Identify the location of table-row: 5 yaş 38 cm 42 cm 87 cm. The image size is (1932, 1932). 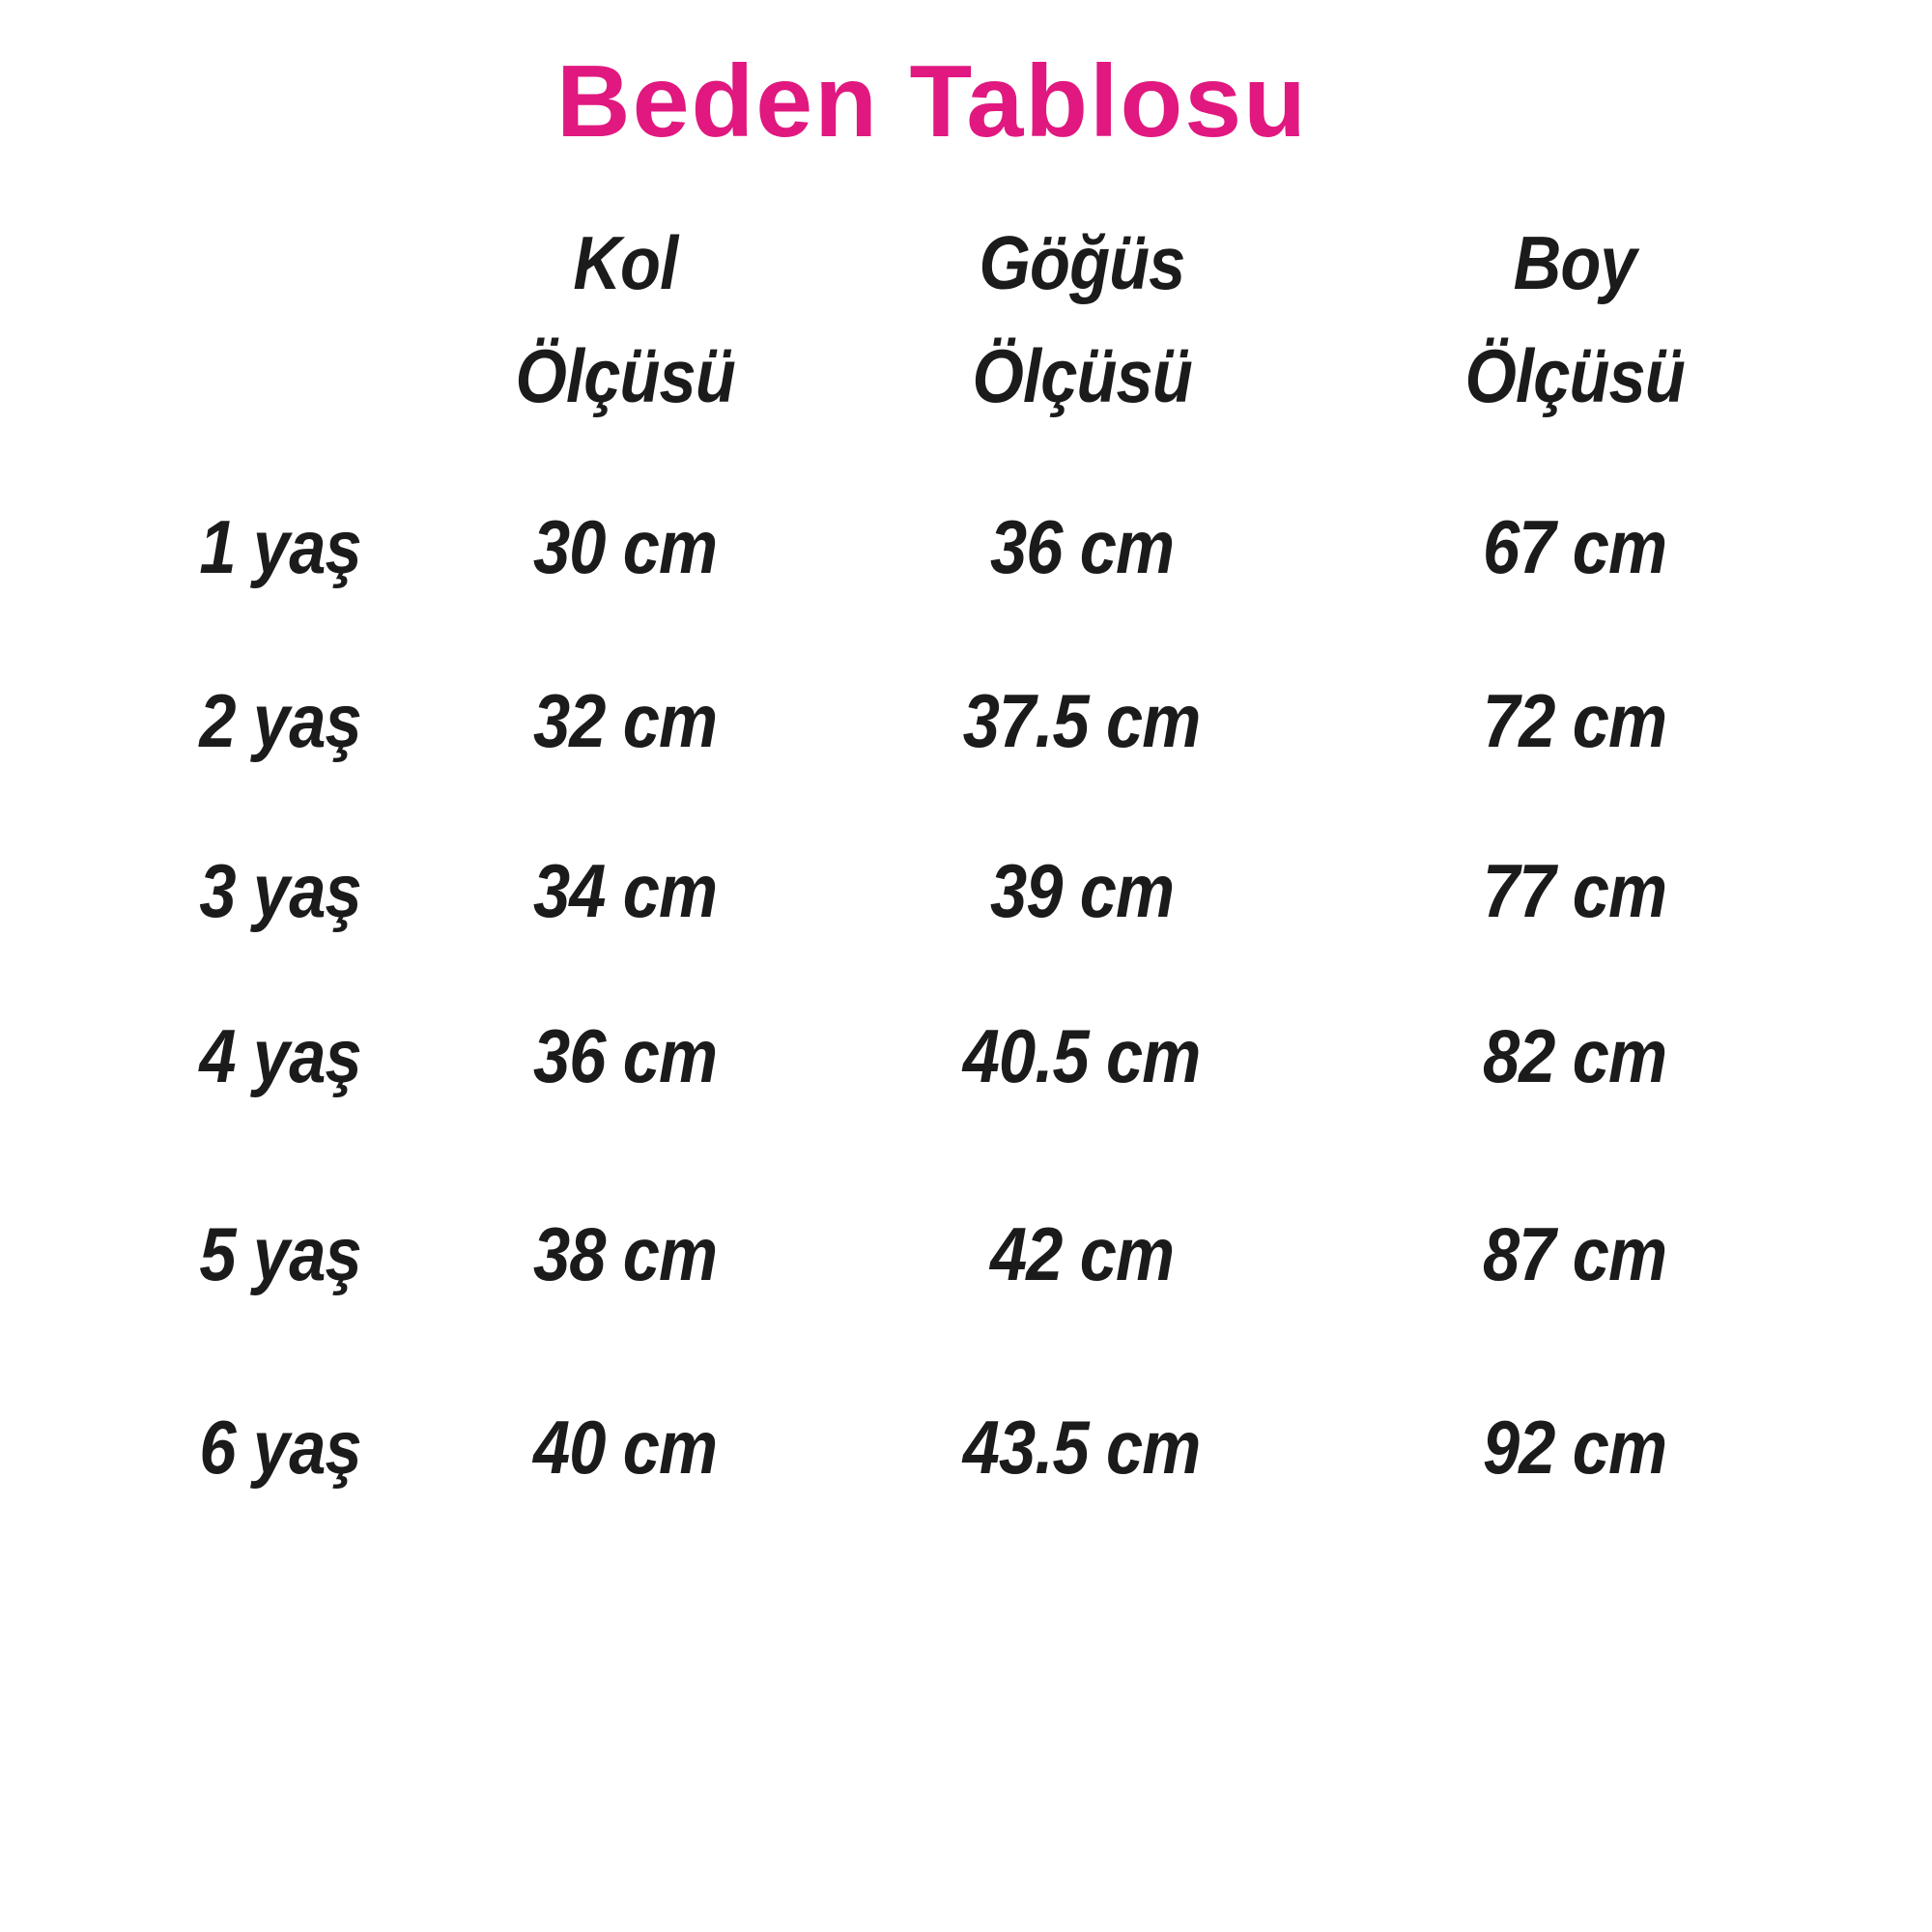
(1007, 1254).